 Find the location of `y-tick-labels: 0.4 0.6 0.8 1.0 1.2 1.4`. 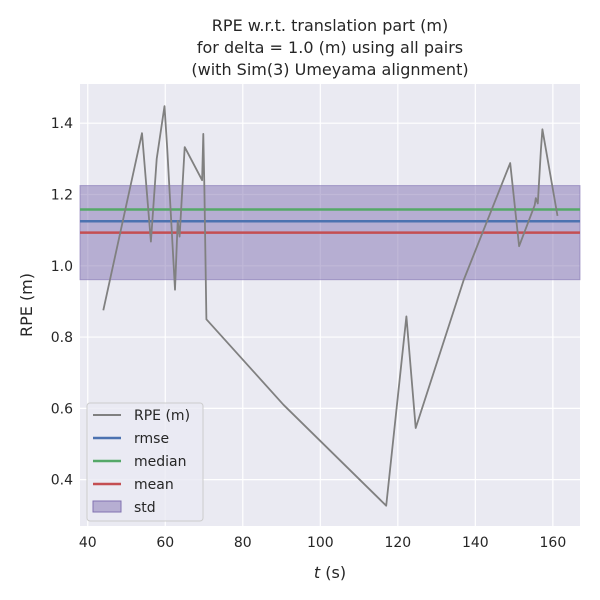

y-tick-labels: 0.4 0.6 0.8 1.0 1.2 1.4 is located at coordinates (62, 302).